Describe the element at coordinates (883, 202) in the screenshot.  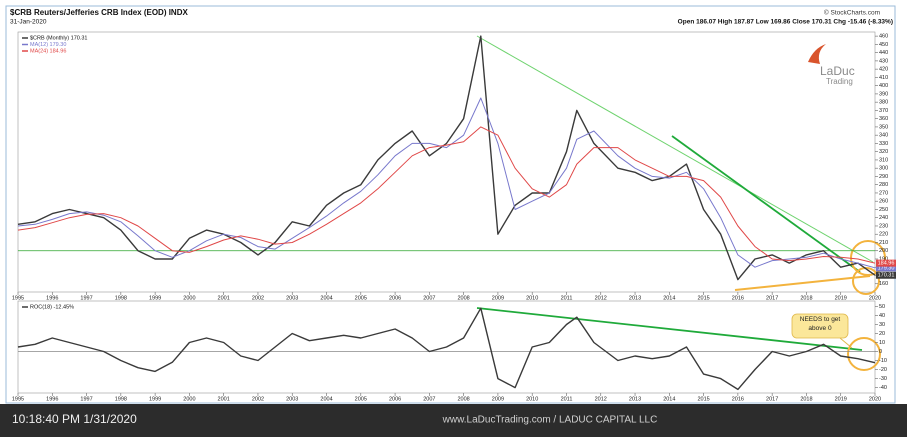
I see `y-tick-label: 260` at that location.